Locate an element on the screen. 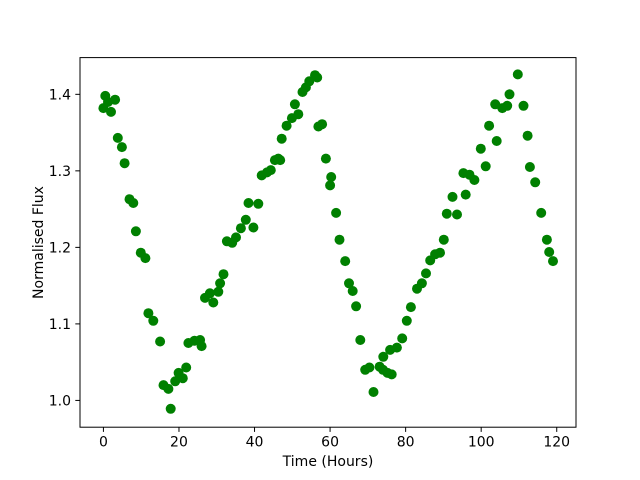 The height and width of the screenshot is (480, 640). y-tick-label: 1.3 is located at coordinates (60, 172).